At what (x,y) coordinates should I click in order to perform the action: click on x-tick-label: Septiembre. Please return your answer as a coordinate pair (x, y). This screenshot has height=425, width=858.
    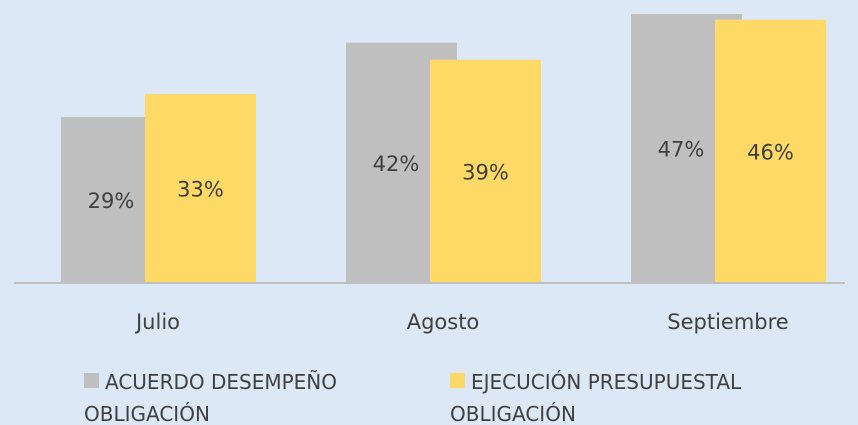
    Looking at the image, I should click on (727, 322).